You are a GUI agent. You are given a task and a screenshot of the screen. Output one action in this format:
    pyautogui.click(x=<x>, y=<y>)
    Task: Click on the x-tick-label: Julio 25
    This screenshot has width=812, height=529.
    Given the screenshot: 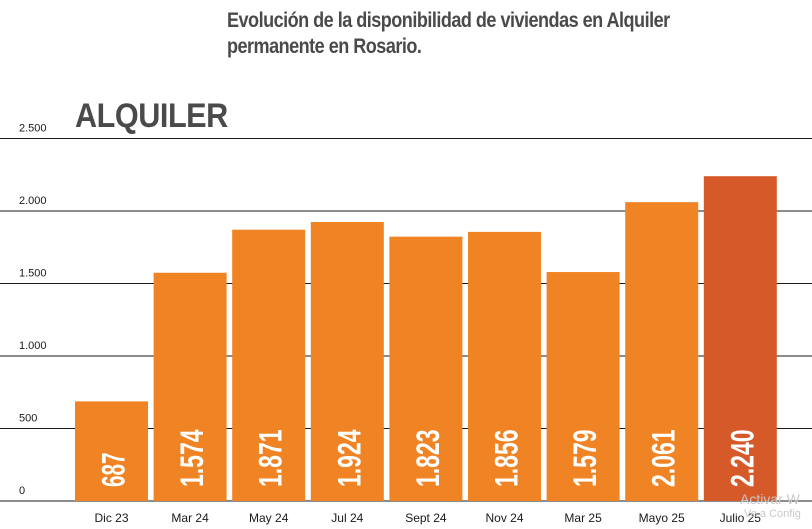 What is the action you would take?
    pyautogui.click(x=741, y=518)
    